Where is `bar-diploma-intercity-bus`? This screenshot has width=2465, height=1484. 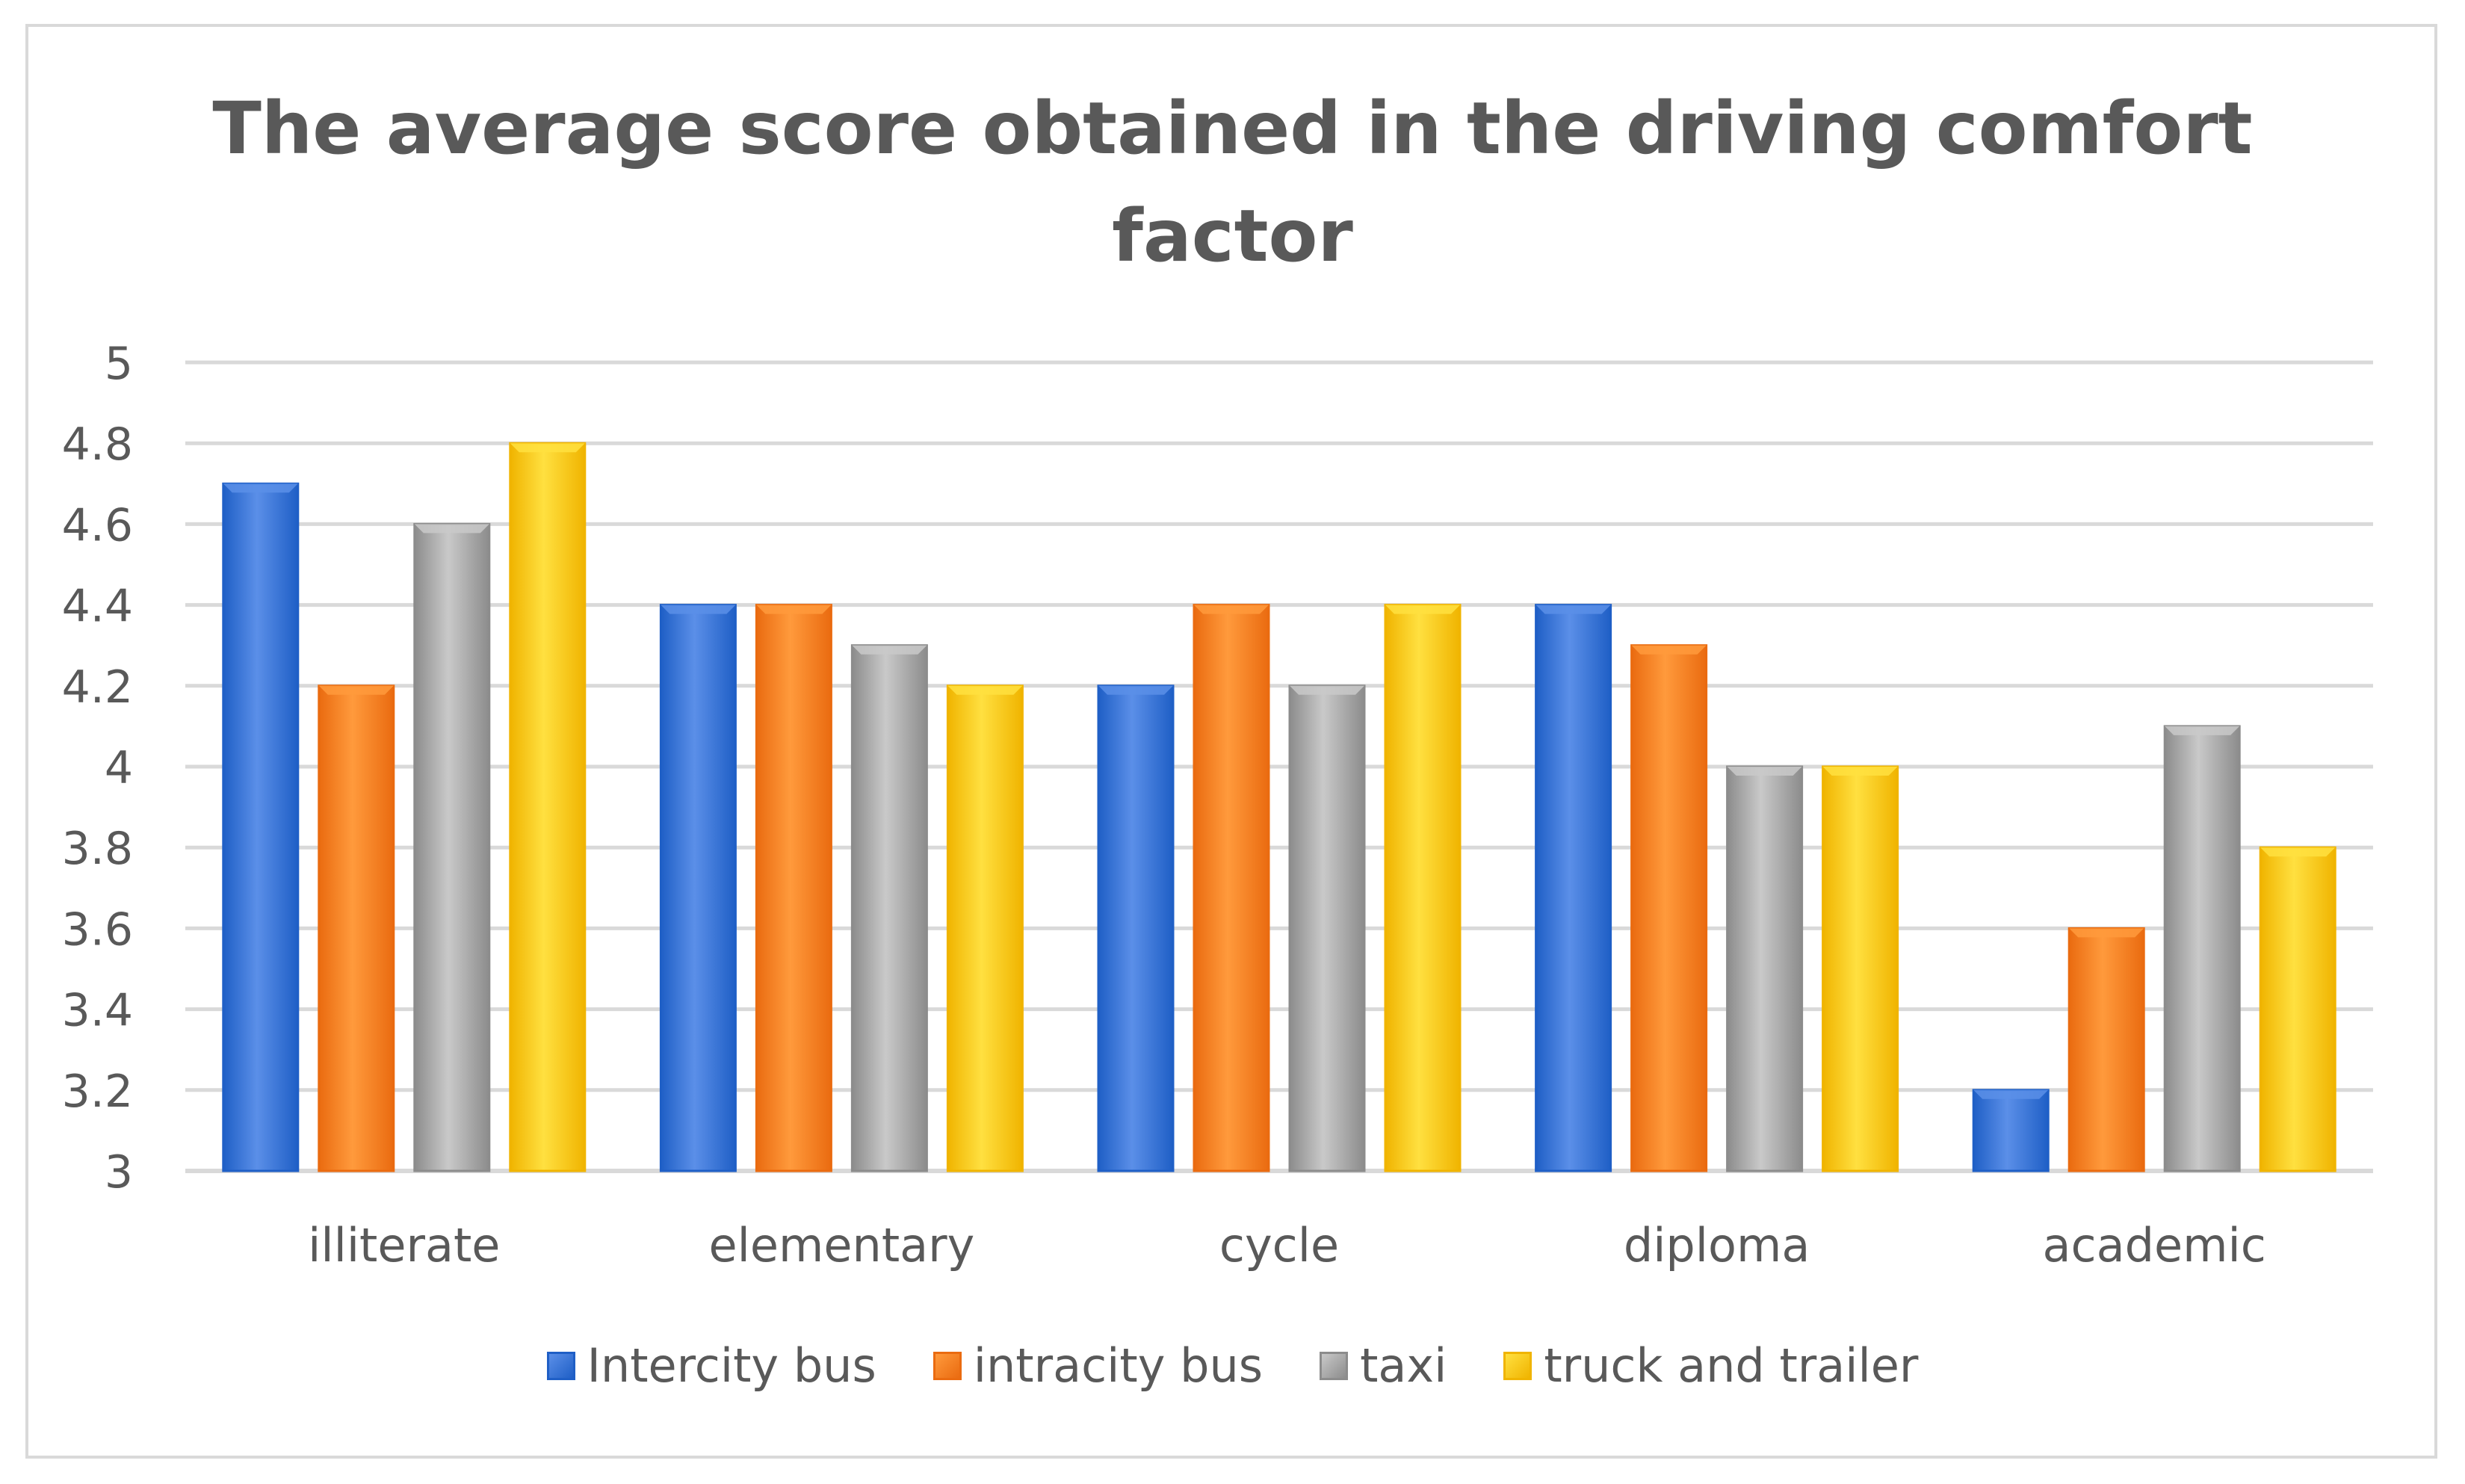
bar-diploma-intercity-bus is located at coordinates (1574, 888).